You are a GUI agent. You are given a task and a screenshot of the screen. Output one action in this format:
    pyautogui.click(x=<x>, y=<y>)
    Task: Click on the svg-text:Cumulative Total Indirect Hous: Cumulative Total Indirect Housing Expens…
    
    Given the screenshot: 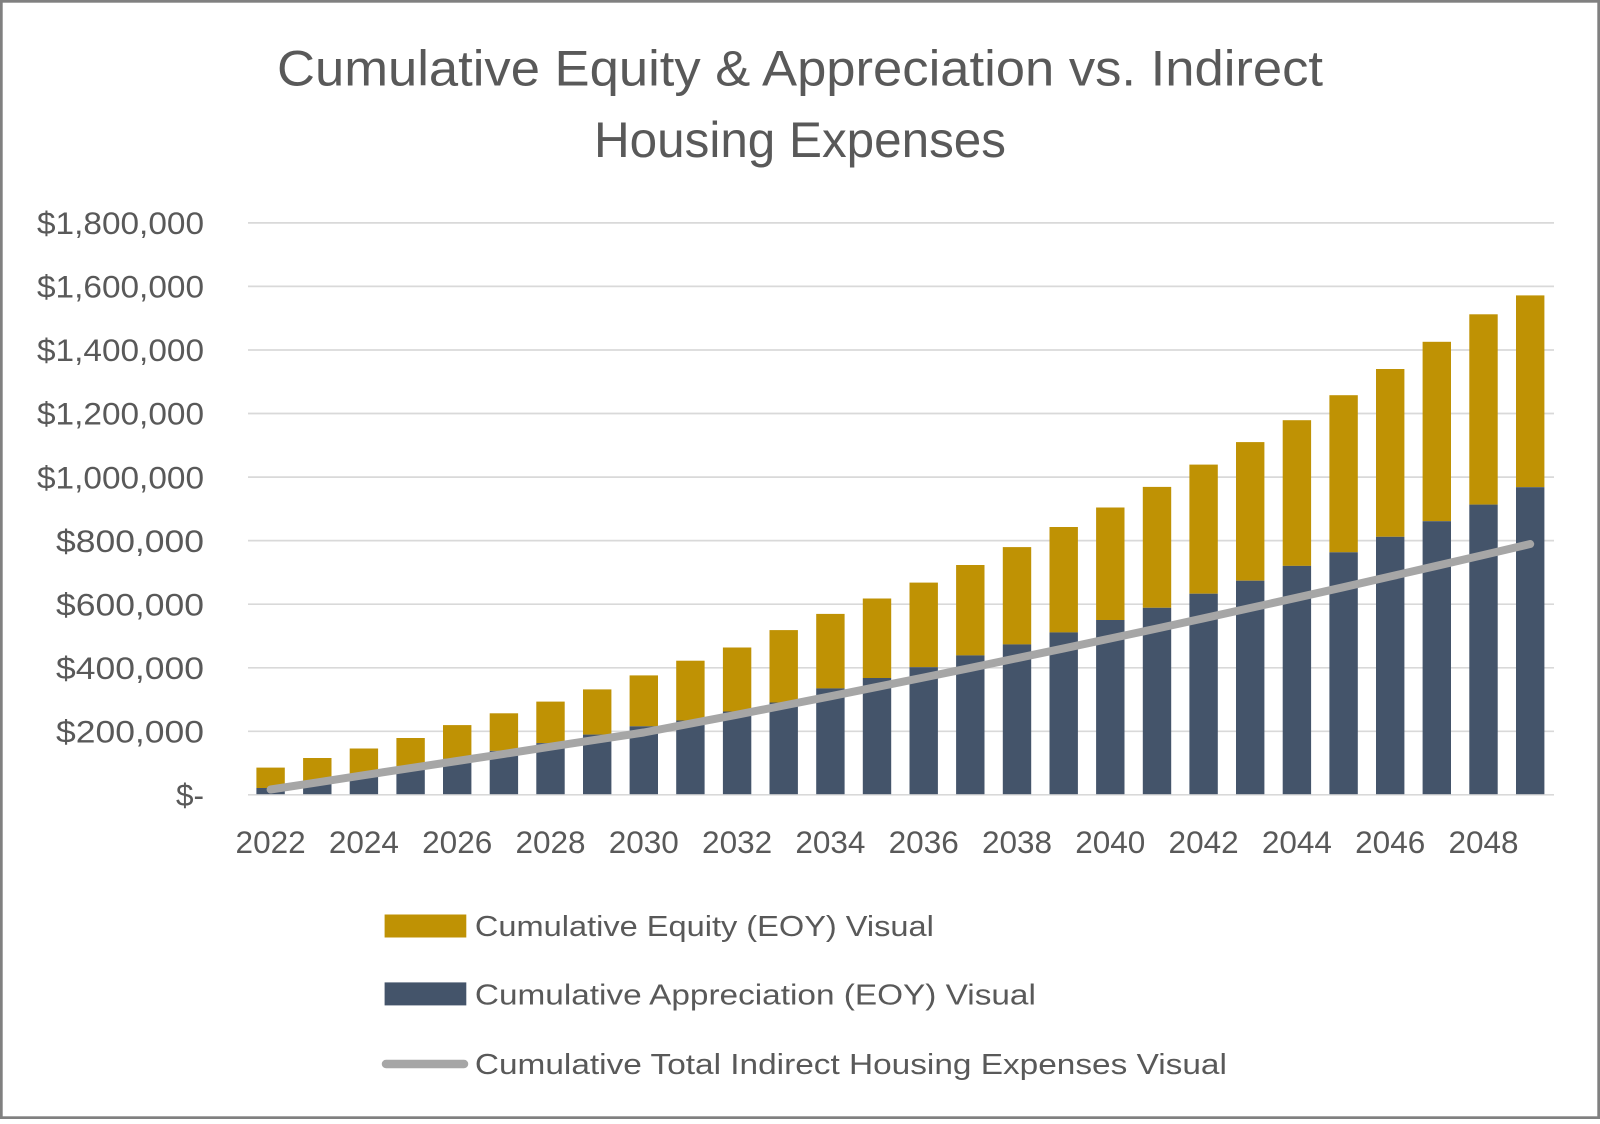 What is the action you would take?
    pyautogui.click(x=851, y=1065)
    